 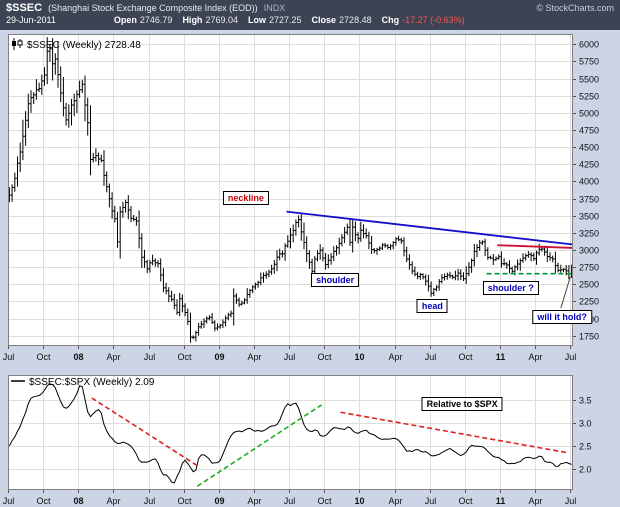 I want to click on y-axis-label: 3500, so click(x=589, y=217).